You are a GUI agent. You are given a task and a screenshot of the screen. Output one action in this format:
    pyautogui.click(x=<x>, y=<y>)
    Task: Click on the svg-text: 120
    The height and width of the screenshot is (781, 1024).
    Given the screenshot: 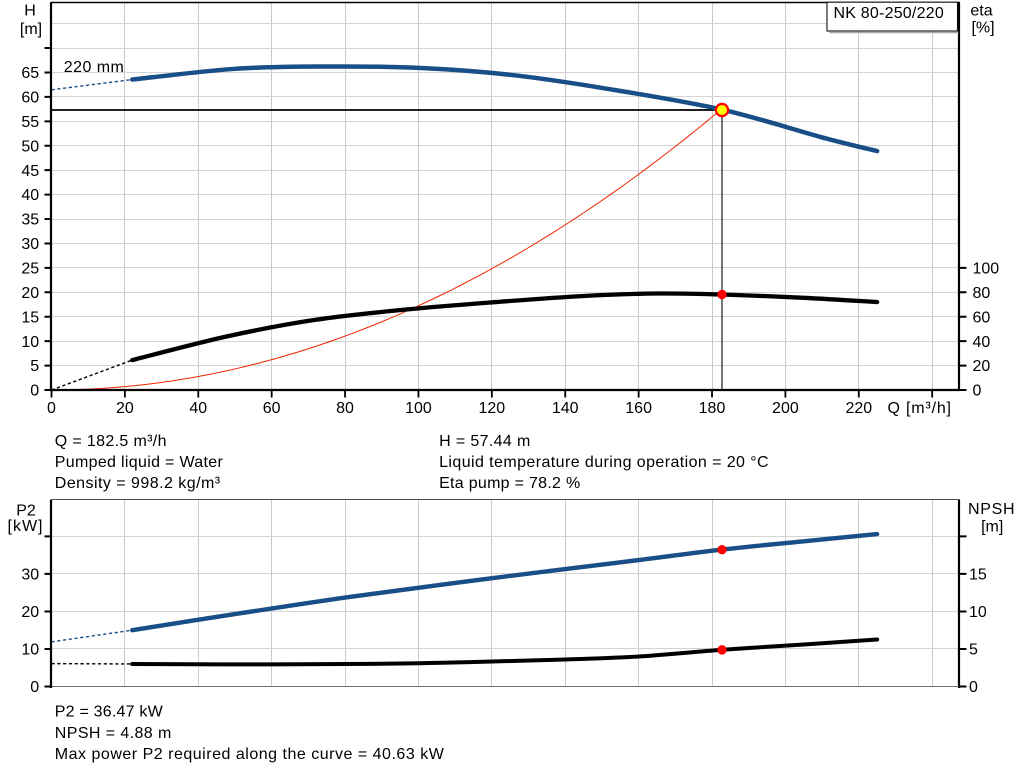 What is the action you would take?
    pyautogui.click(x=491, y=408)
    